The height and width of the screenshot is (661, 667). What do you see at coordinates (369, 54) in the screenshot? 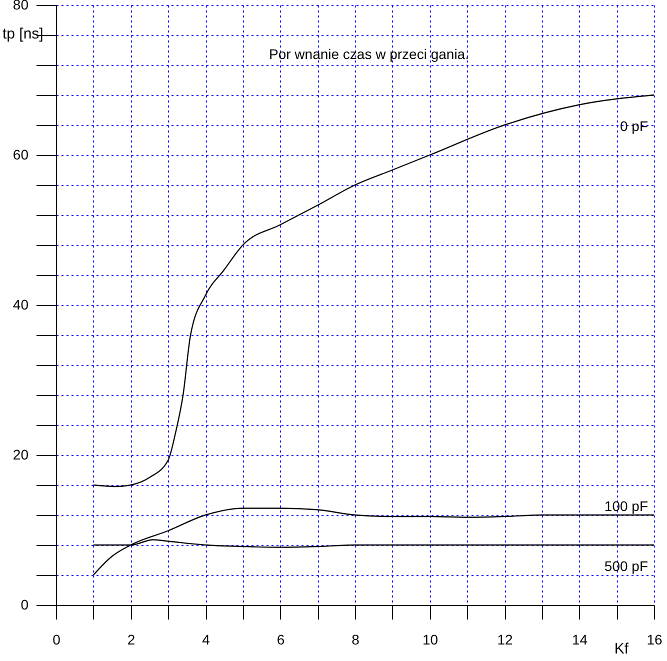
I see `text: Por wnanie czas w przeci gania.` at bounding box center [369, 54].